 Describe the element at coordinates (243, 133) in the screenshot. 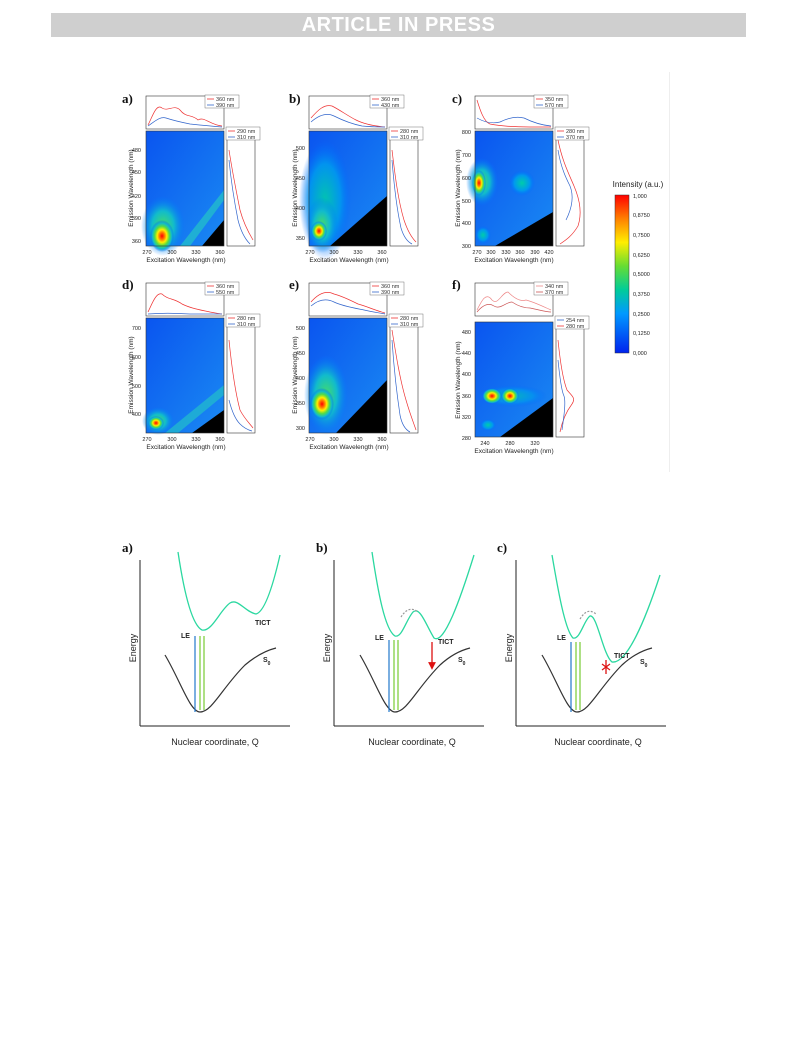

I see `side-legend: 290 nm 310 nm` at that location.